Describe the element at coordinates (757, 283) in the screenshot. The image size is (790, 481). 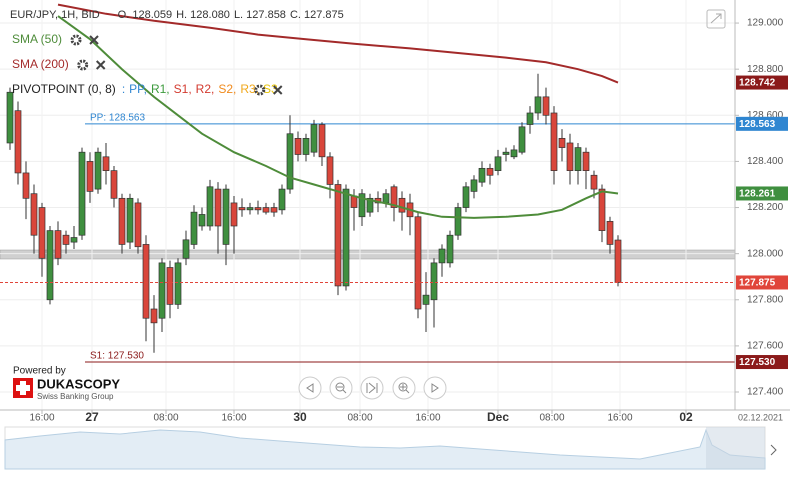
I see `price-tag-label: 127.875` at that location.